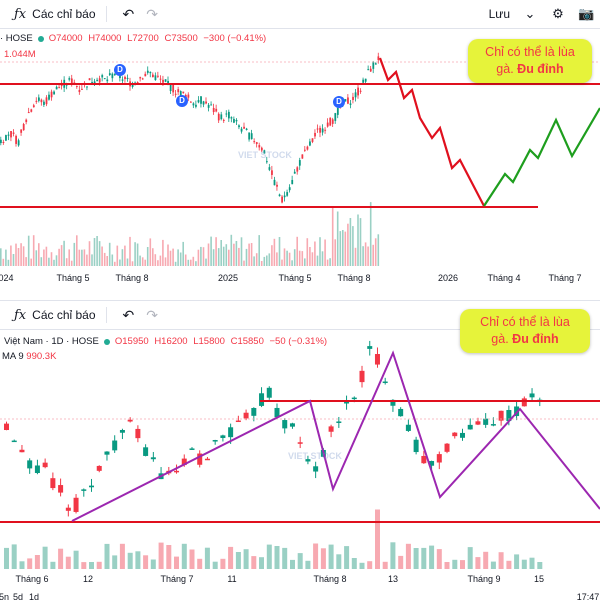  Describe the element at coordinates (247, 341) in the screenshot. I see `close-value: C15850` at that location.